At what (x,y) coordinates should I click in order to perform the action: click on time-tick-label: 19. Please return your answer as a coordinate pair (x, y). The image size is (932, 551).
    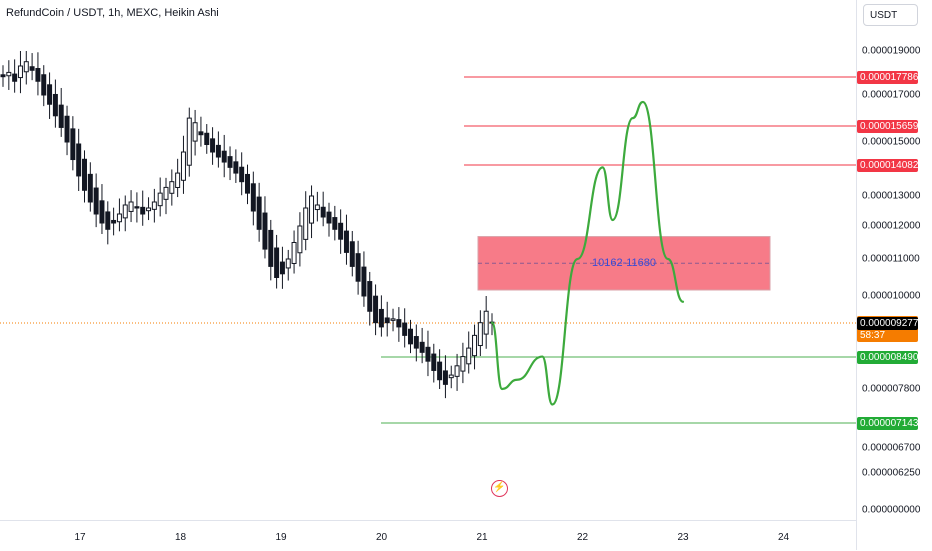
    Looking at the image, I should click on (281, 537).